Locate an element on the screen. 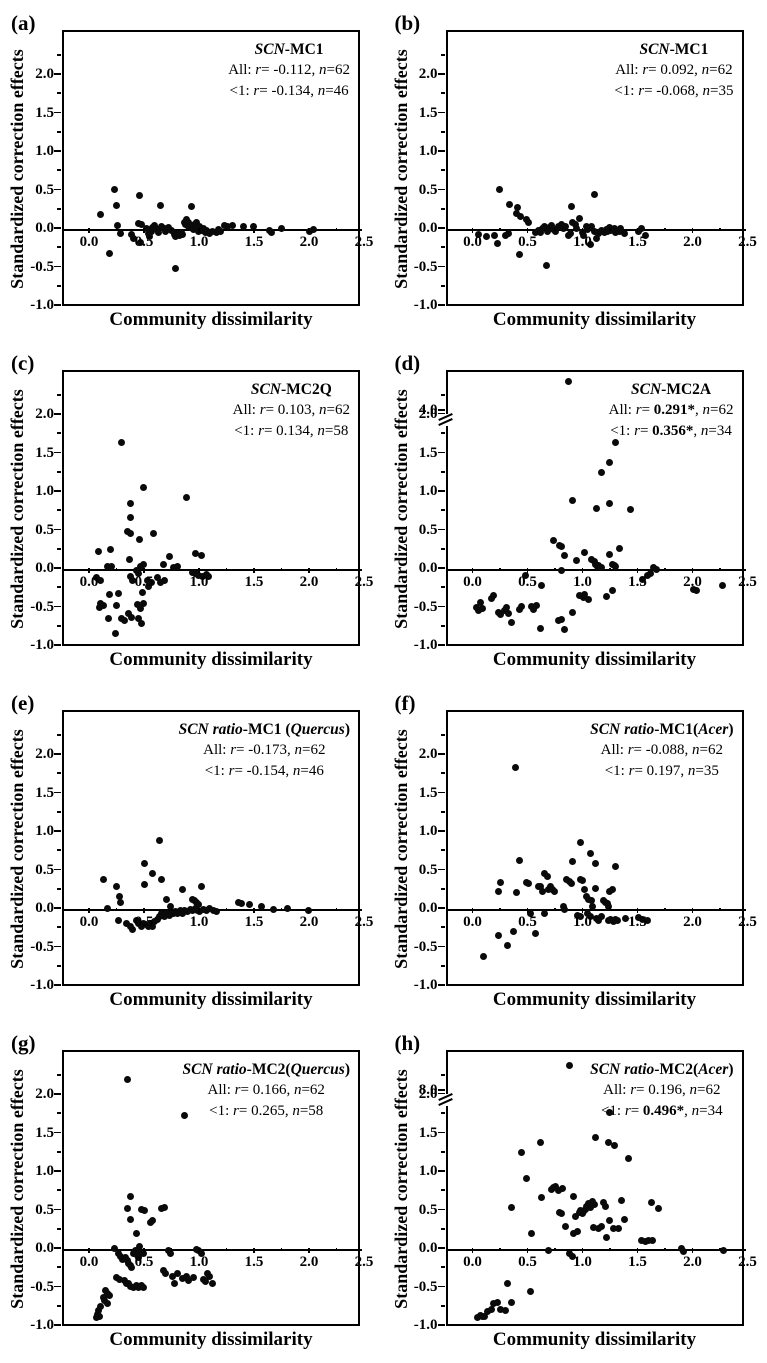 This screenshot has width=767, height=1363. x-tick-label: 0.0 is located at coordinates (472, 1262).